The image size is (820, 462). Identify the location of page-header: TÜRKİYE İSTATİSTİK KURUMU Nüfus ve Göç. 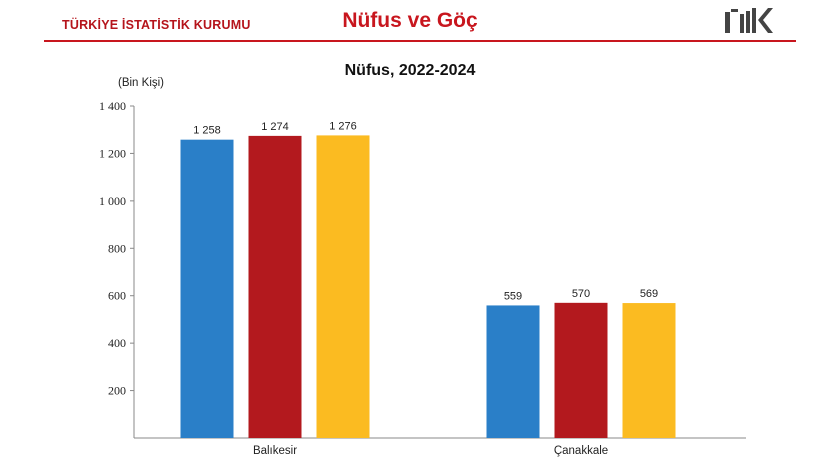
(410, 22).